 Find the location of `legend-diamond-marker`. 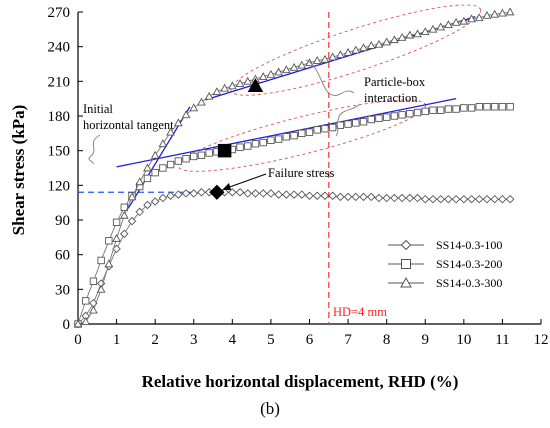

legend-diamond-marker is located at coordinates (406, 245).